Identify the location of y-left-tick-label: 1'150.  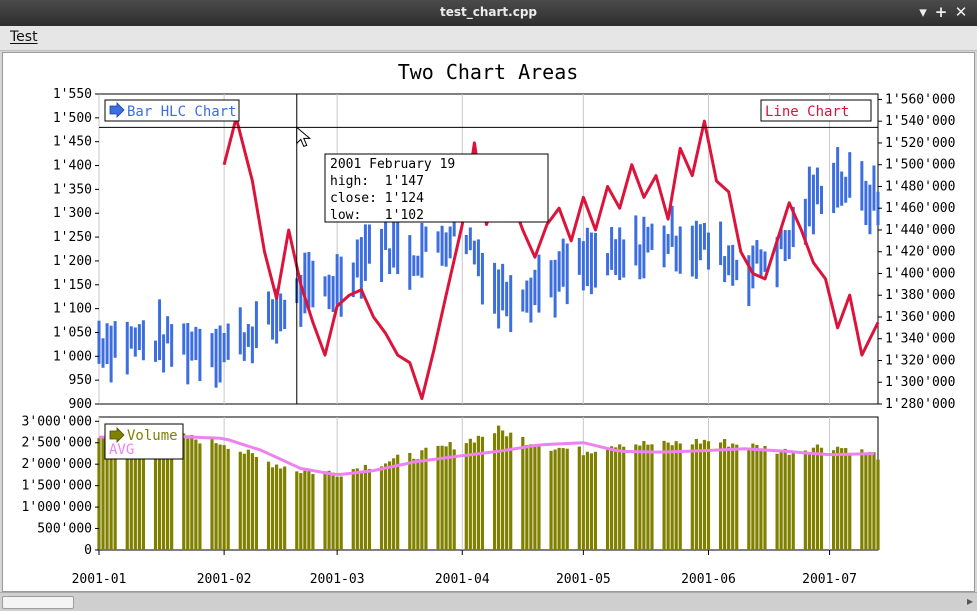
(72, 285).